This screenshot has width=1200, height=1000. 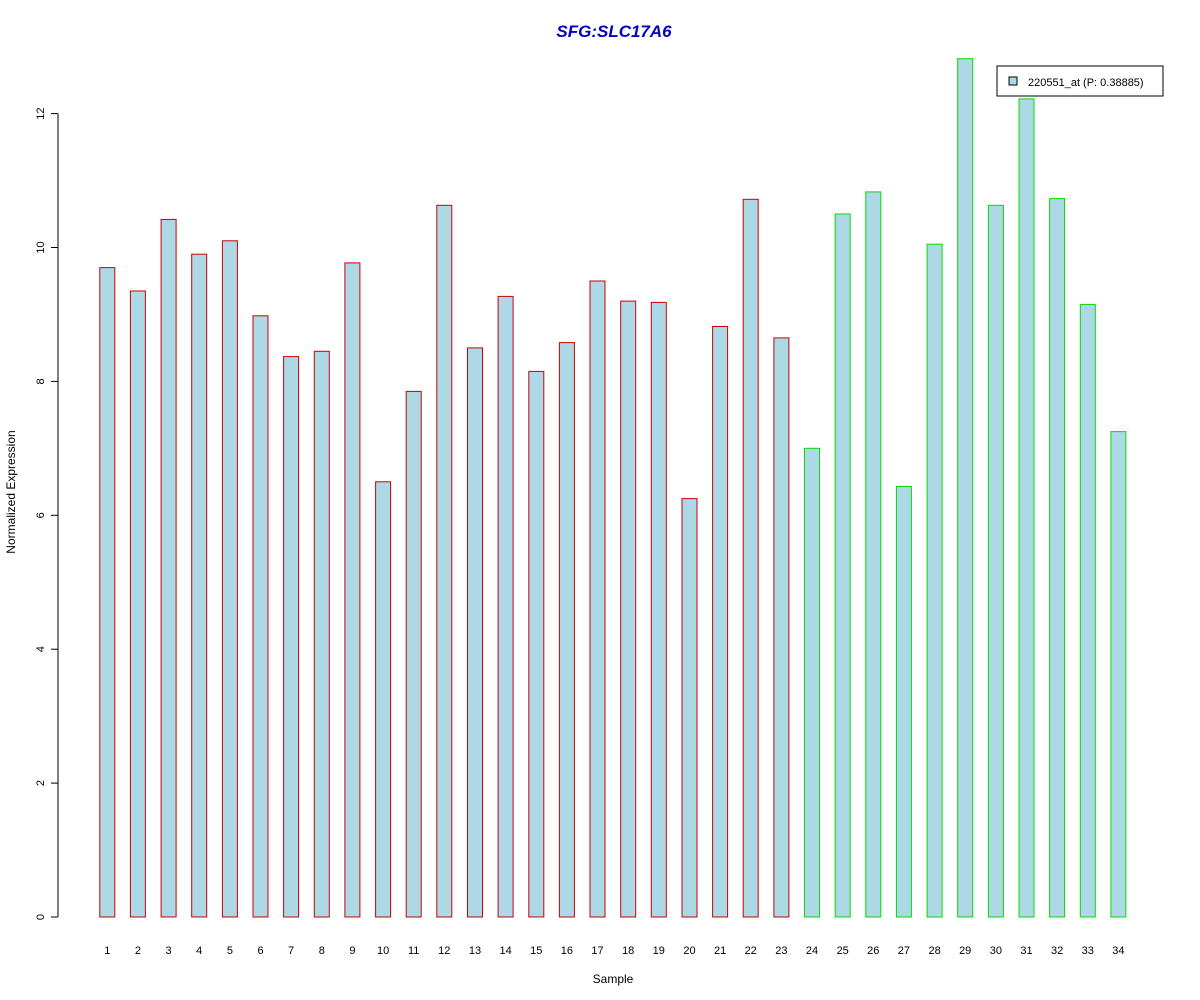 I want to click on x-tick-label: 8, so click(x=322, y=951).